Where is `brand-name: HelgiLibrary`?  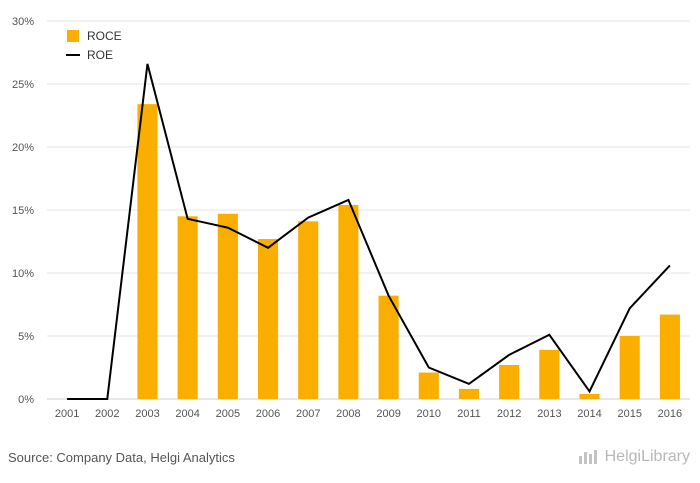
brand-name: HelgiLibrary is located at coordinates (647, 456).